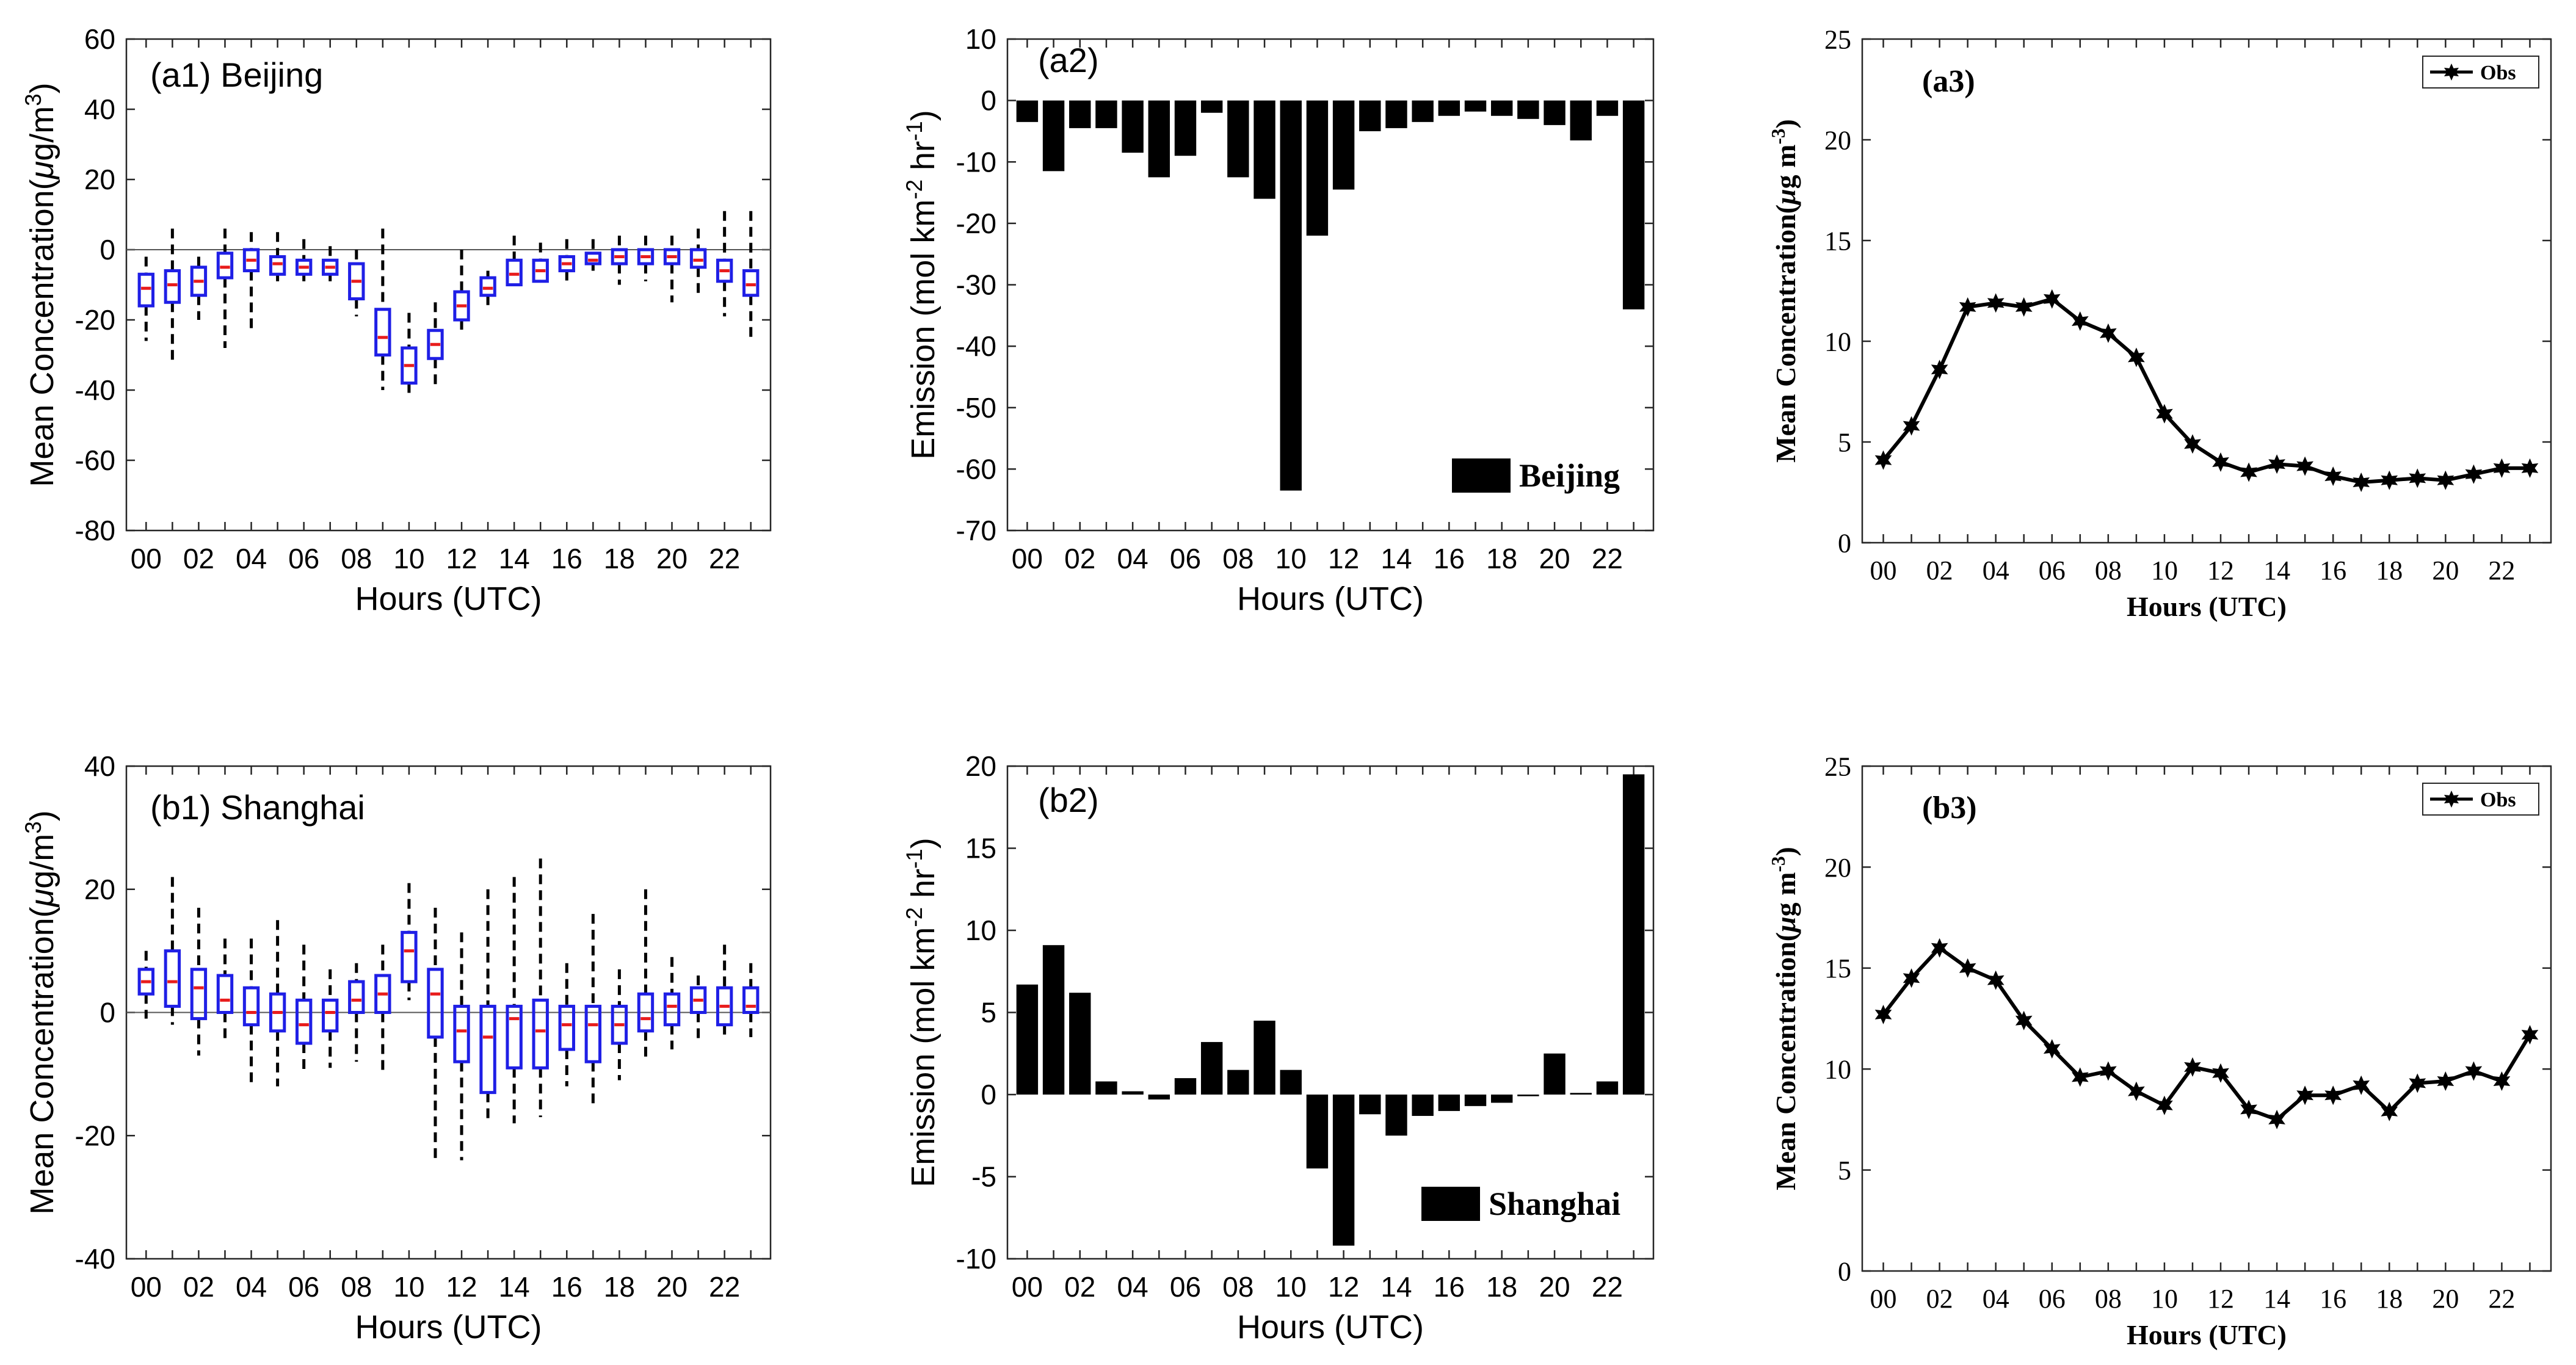 The height and width of the screenshot is (1365, 2576). I want to click on y-axis-title: Mean Concentration(μg m-3), so click(1785, 291).